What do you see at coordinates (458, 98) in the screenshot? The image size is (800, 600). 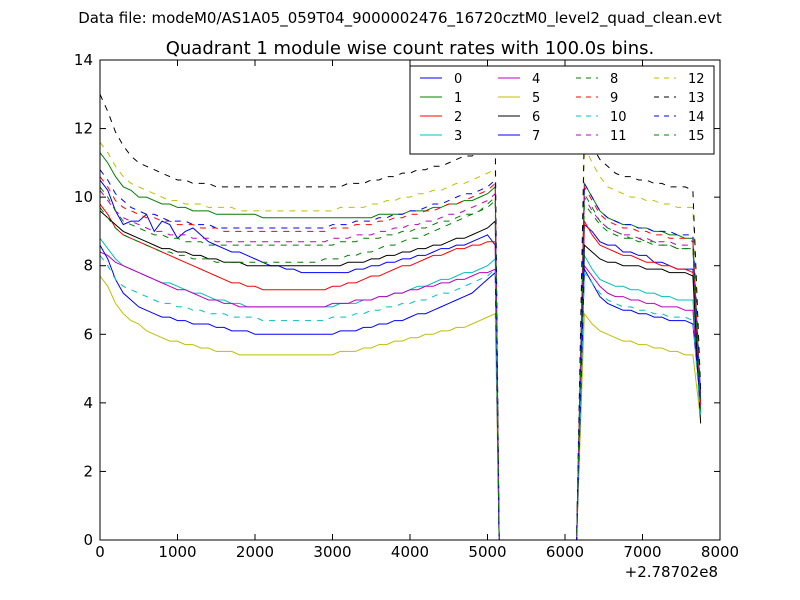 I see `legend-label: 1` at bounding box center [458, 98].